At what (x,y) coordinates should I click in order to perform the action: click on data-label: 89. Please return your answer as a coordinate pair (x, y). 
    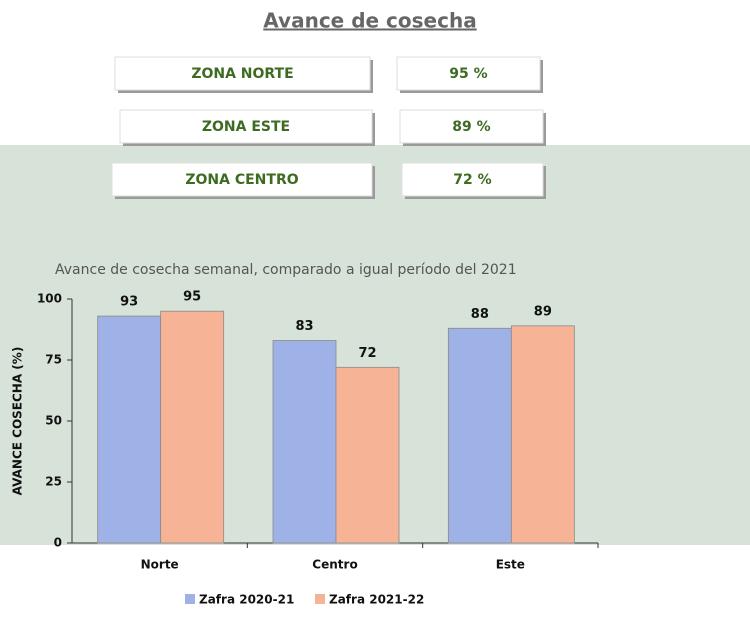
    Looking at the image, I should click on (543, 311).